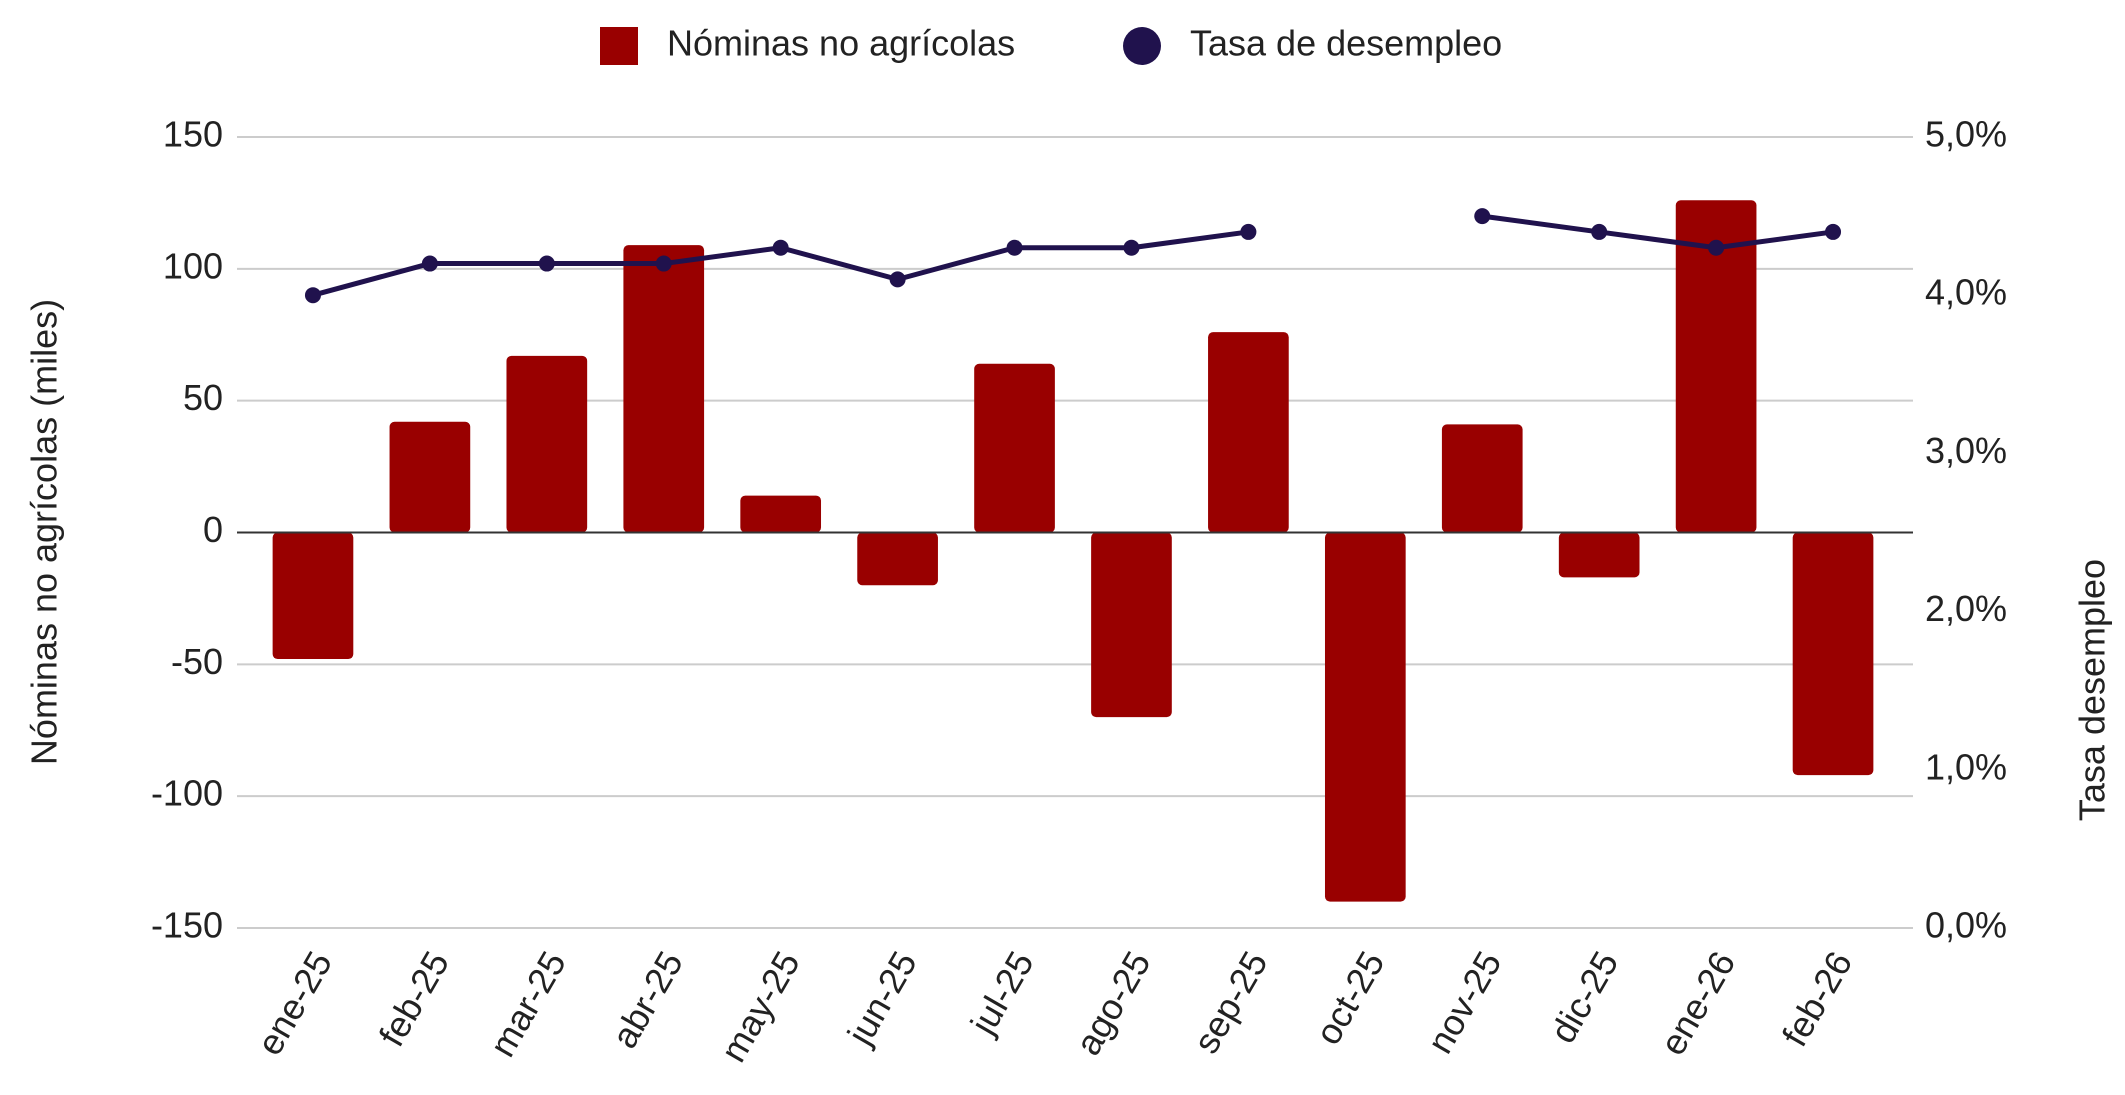  Describe the element at coordinates (1698, 1003) in the screenshot. I see `x-tick-label: ene-26` at that location.